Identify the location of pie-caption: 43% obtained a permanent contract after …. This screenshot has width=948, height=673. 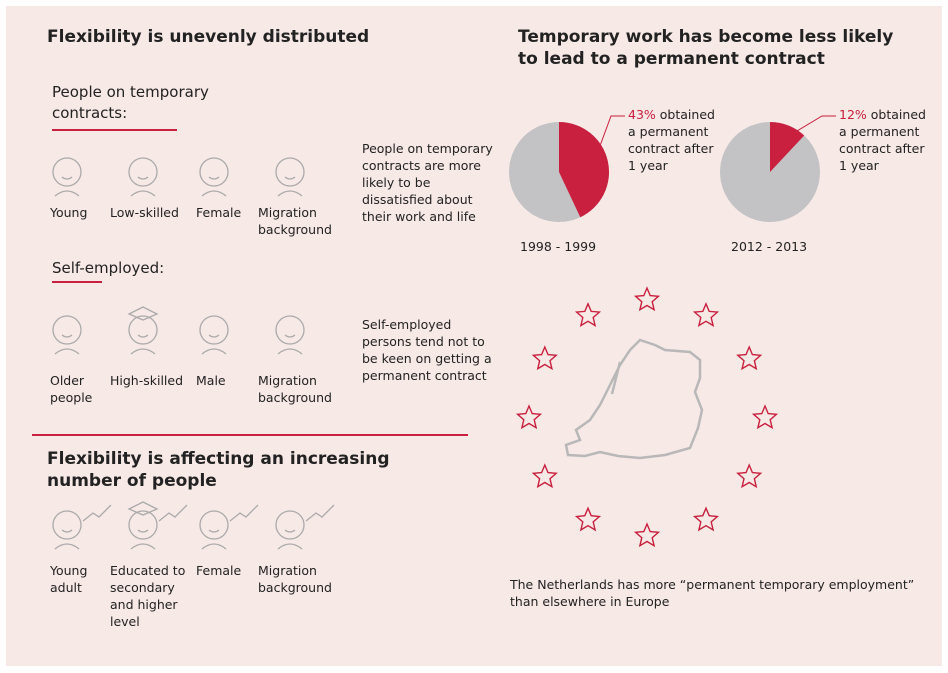
(675, 140).